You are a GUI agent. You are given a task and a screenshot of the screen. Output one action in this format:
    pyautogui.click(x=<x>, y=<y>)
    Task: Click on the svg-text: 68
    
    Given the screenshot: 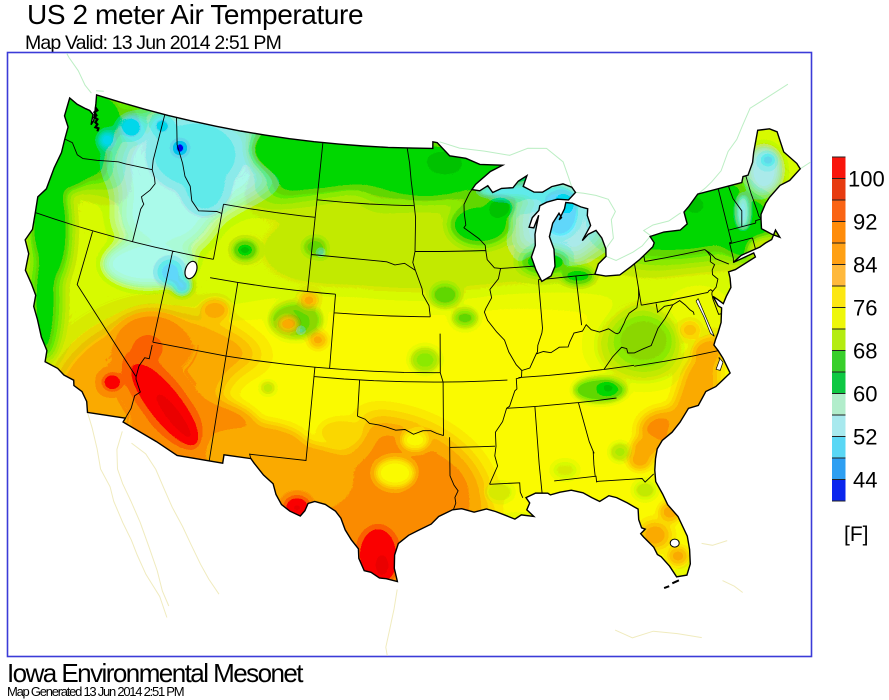 What is the action you would take?
    pyautogui.click(x=865, y=351)
    